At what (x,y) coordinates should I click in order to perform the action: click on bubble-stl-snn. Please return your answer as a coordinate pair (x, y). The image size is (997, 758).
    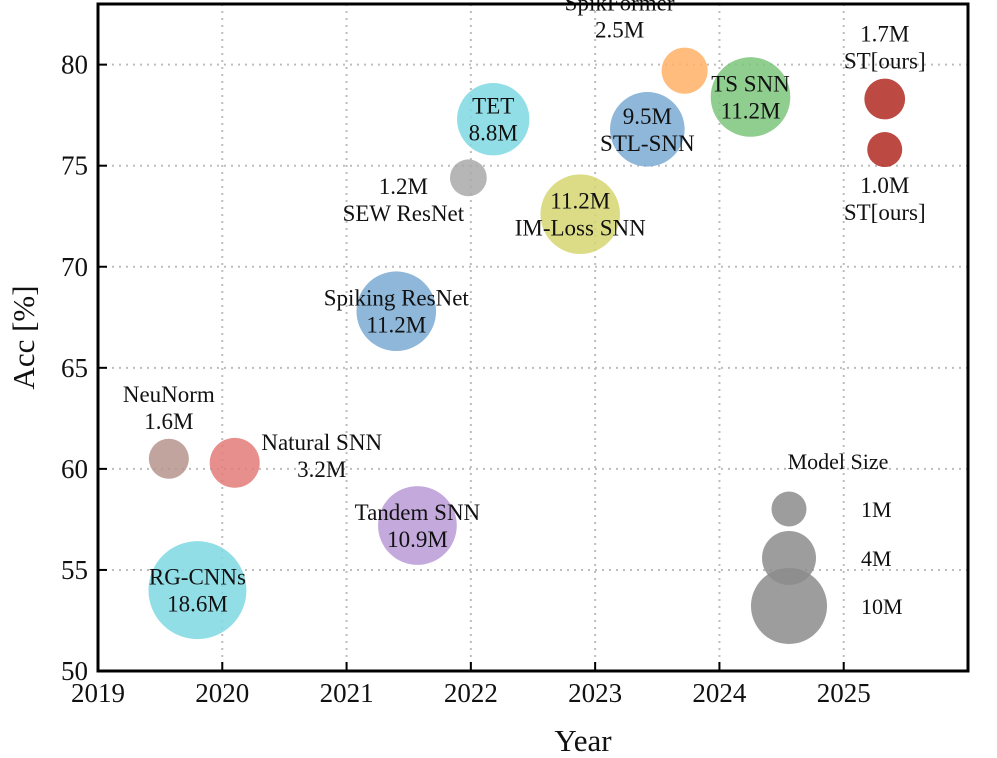
    Looking at the image, I should click on (647, 129).